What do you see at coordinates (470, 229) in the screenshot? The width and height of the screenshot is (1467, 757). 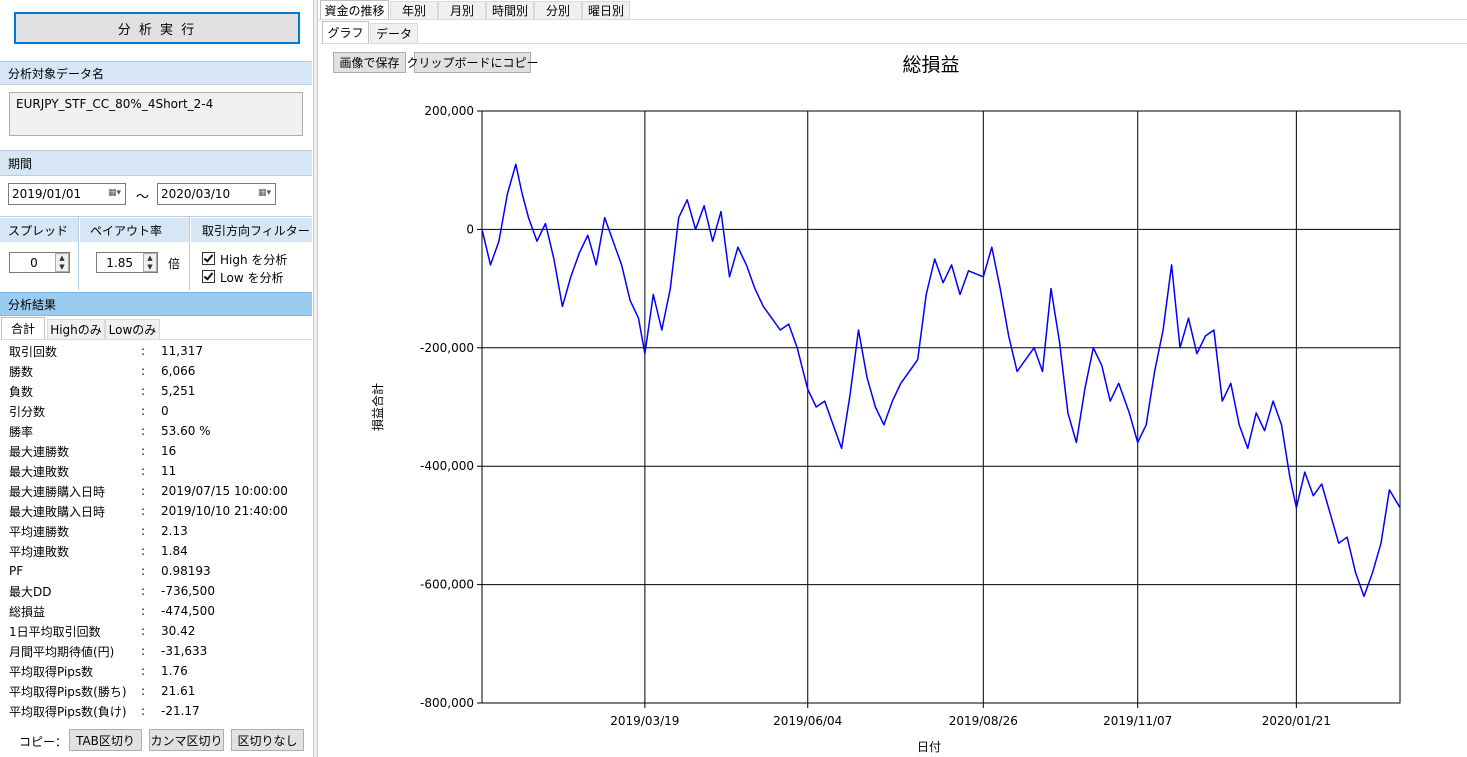 I see `y-tick-label: 0` at bounding box center [470, 229].